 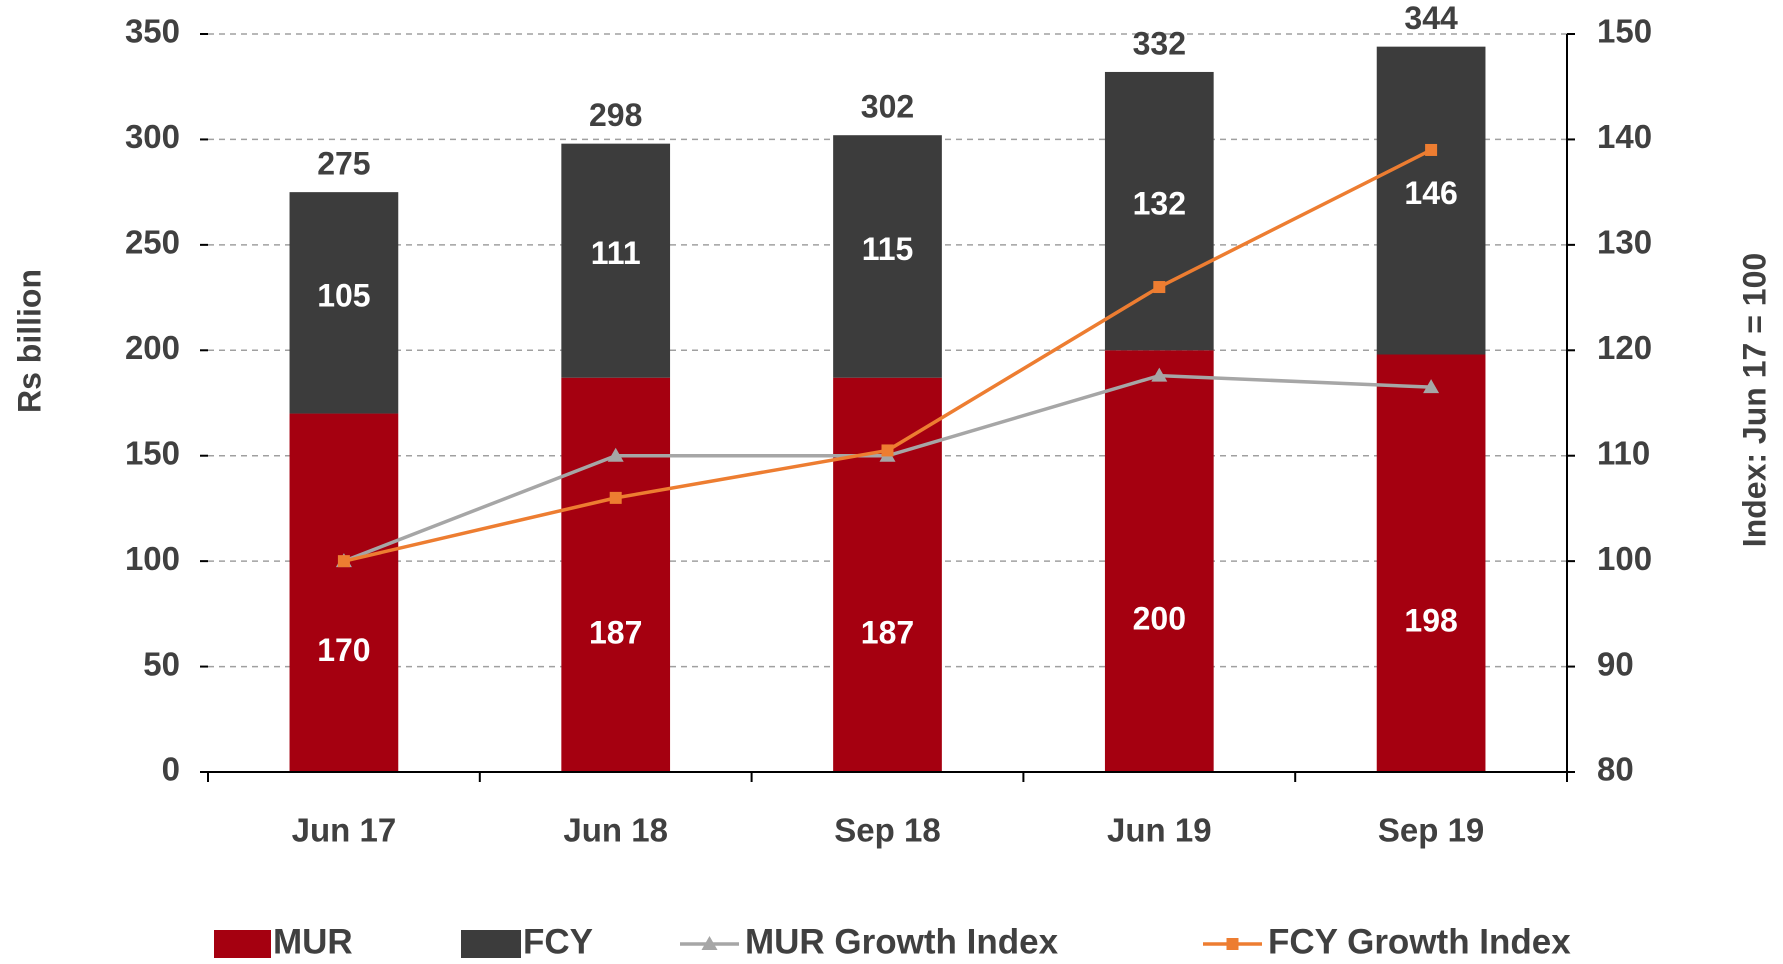 I want to click on x-tick-label: Sep 18, so click(x=887, y=830).